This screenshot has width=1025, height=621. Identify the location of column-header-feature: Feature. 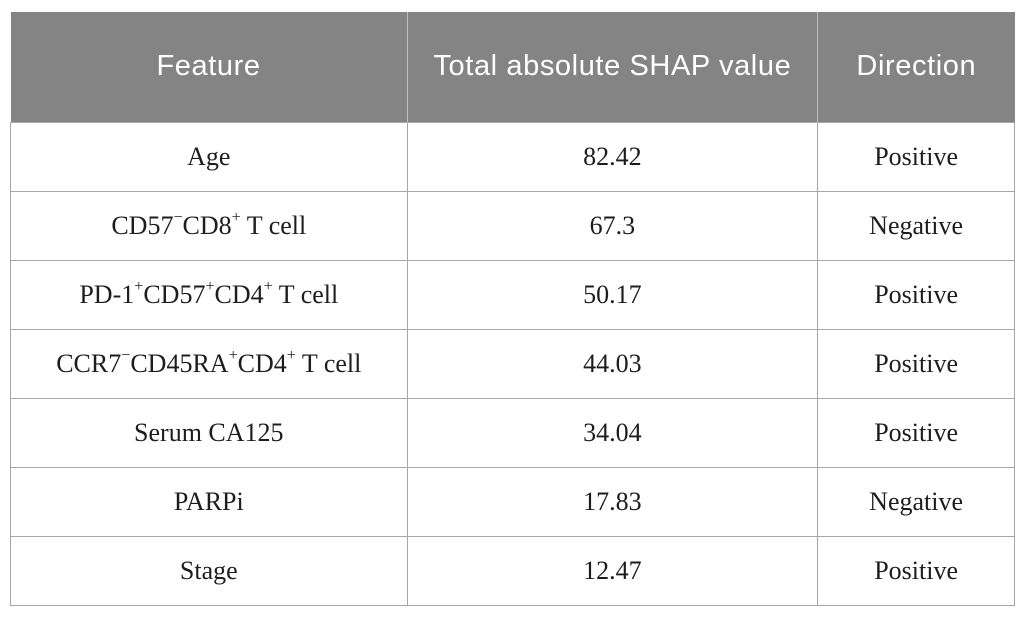
(209, 67).